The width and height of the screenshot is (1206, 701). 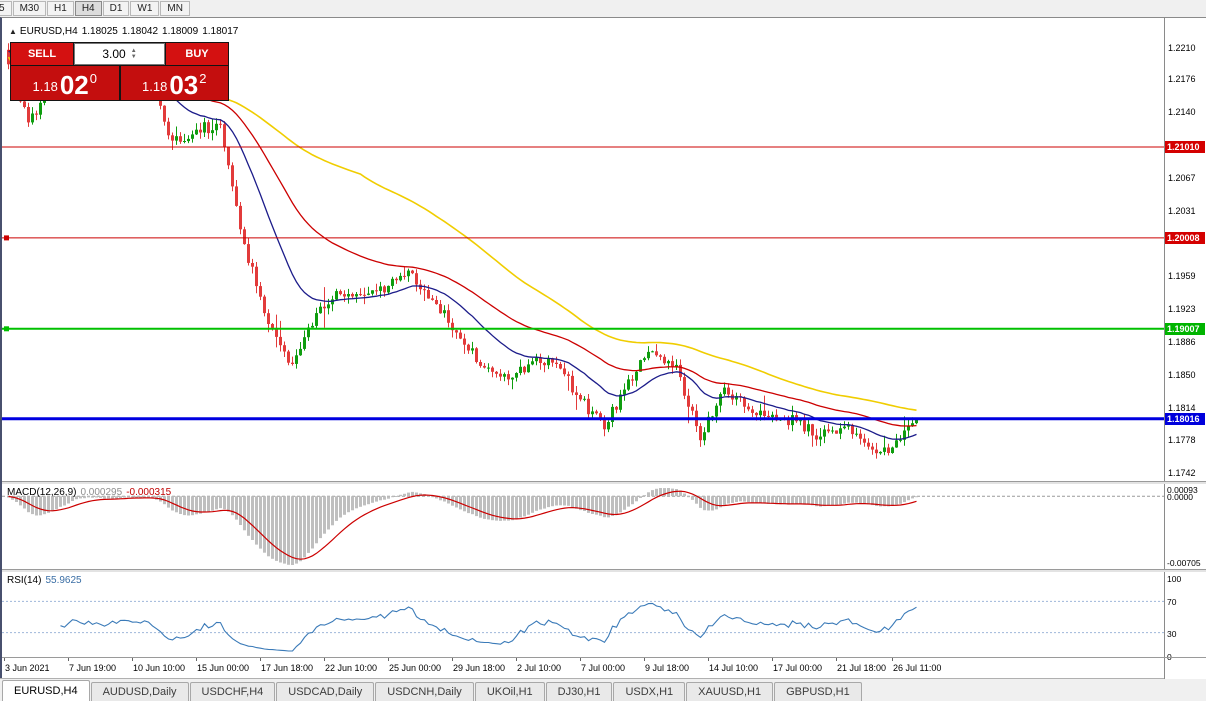 What do you see at coordinates (1182, 210) in the screenshot?
I see `price-tick: 1.2031` at bounding box center [1182, 210].